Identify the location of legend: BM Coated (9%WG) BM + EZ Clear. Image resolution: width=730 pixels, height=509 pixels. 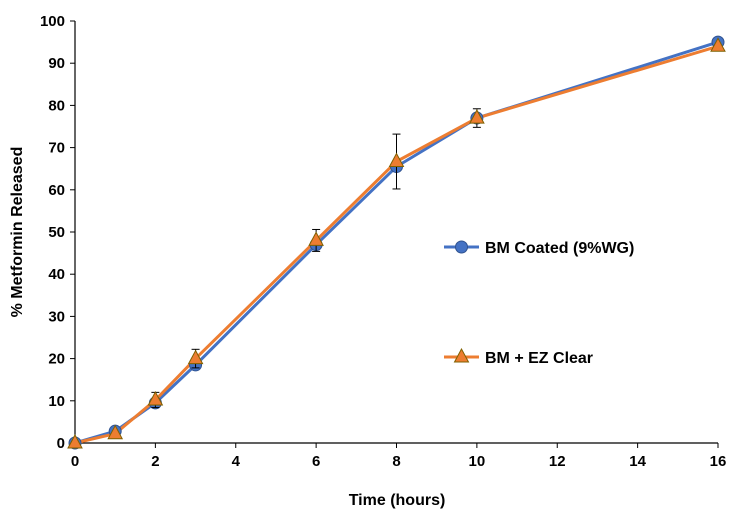
(539, 303).